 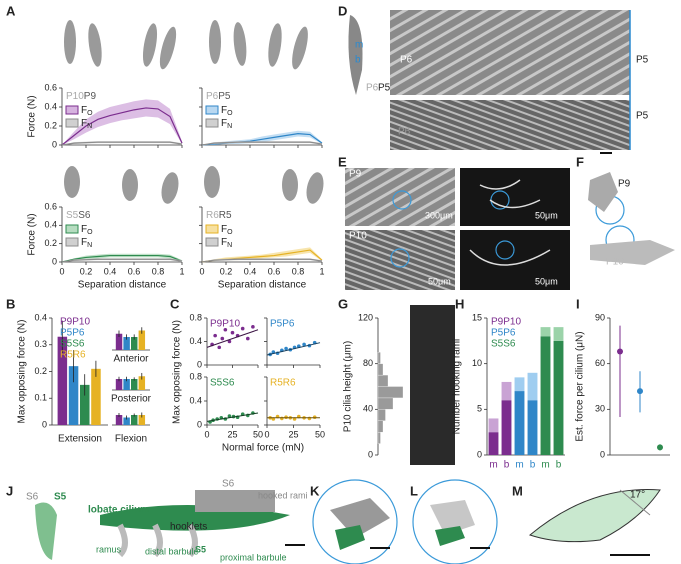 I want to click on panel-label: M, so click(x=517, y=490).